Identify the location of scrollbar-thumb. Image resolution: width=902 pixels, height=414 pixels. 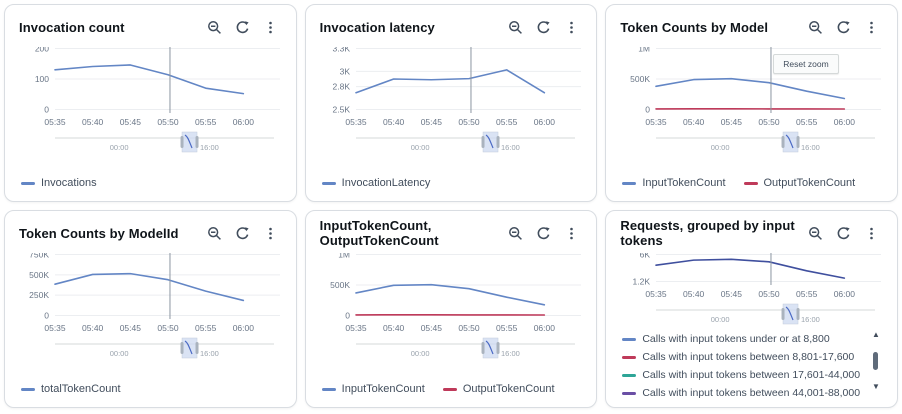
(876, 361).